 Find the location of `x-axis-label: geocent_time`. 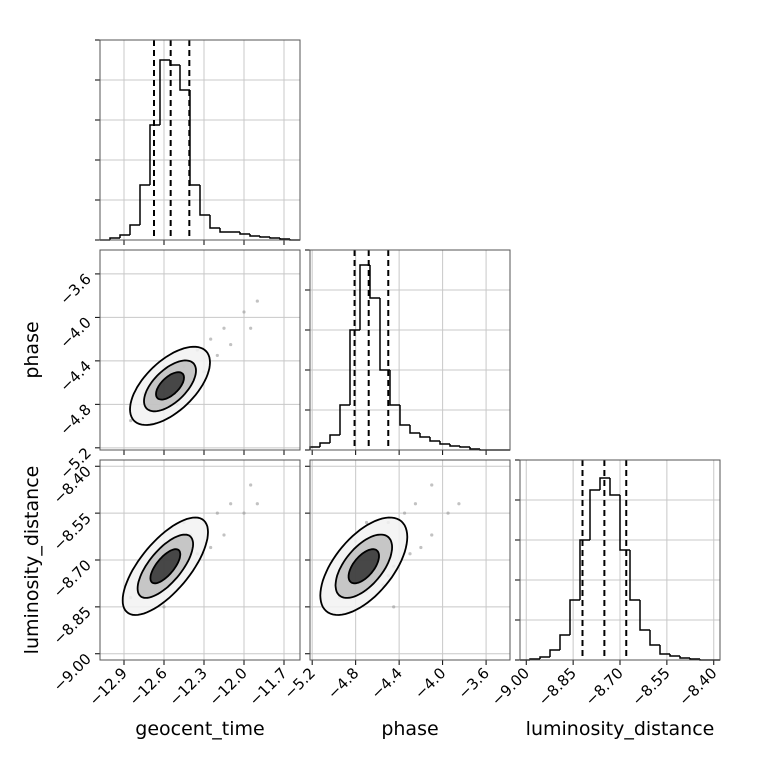

x-axis-label: geocent_time is located at coordinates (199, 729).